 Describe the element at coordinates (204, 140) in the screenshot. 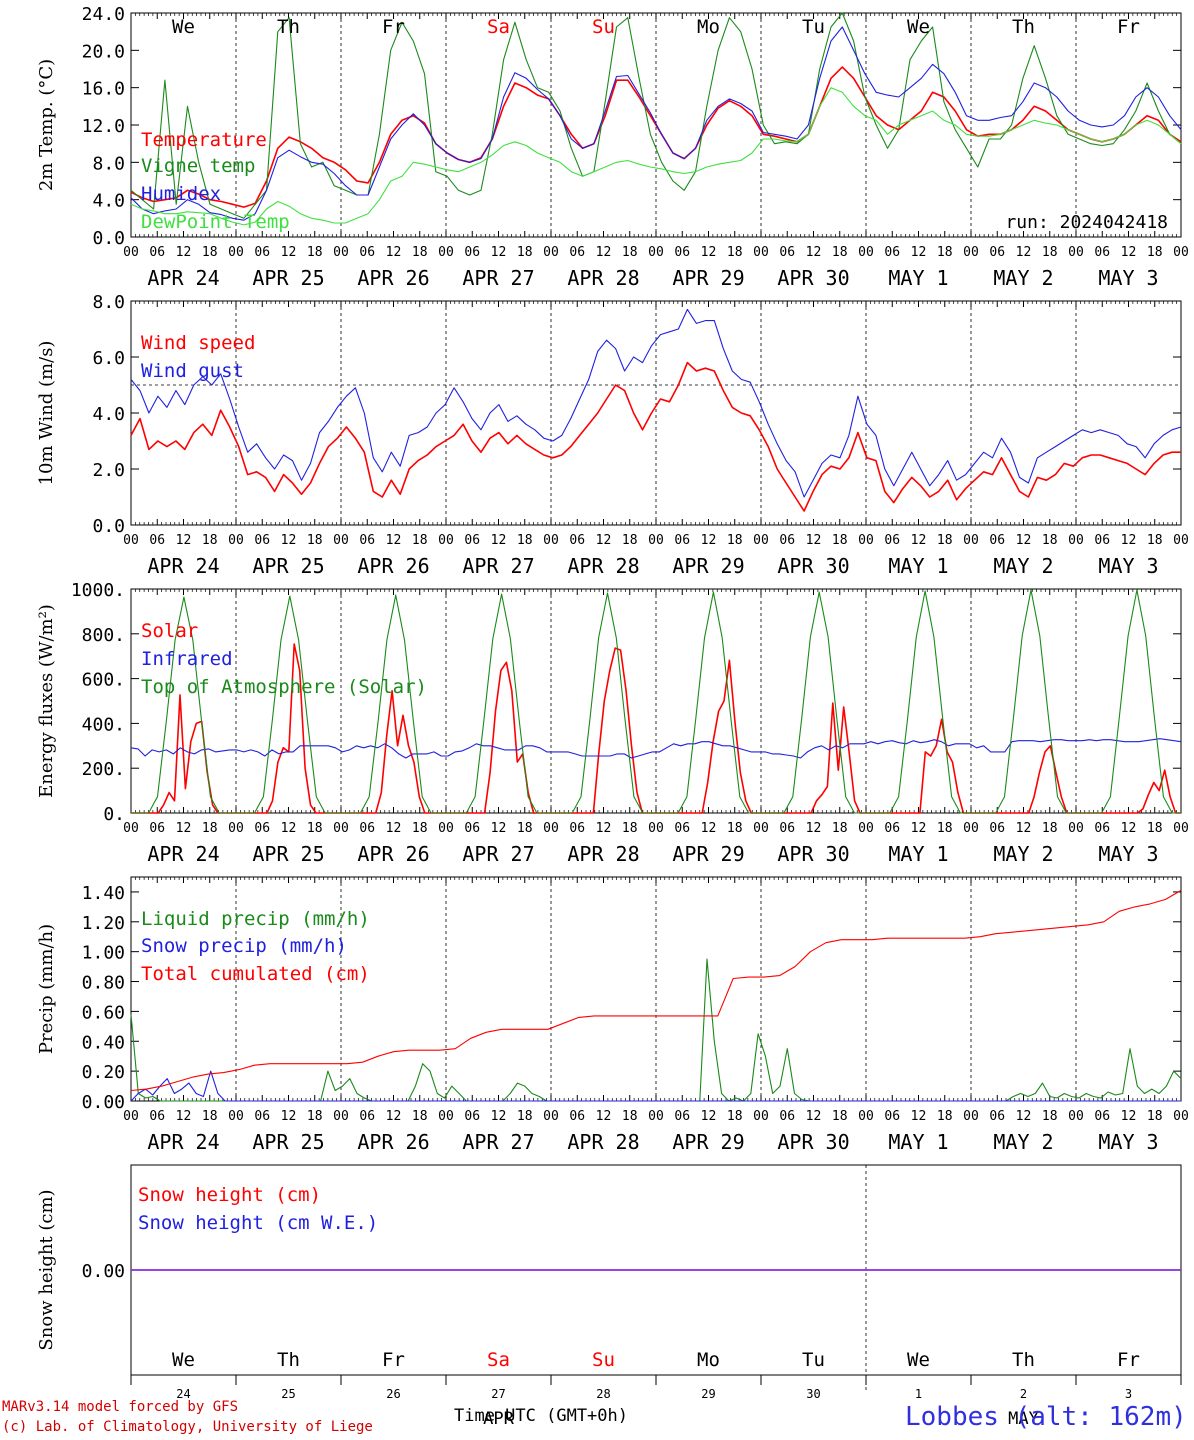

I see `legend-entry: Temperature` at that location.